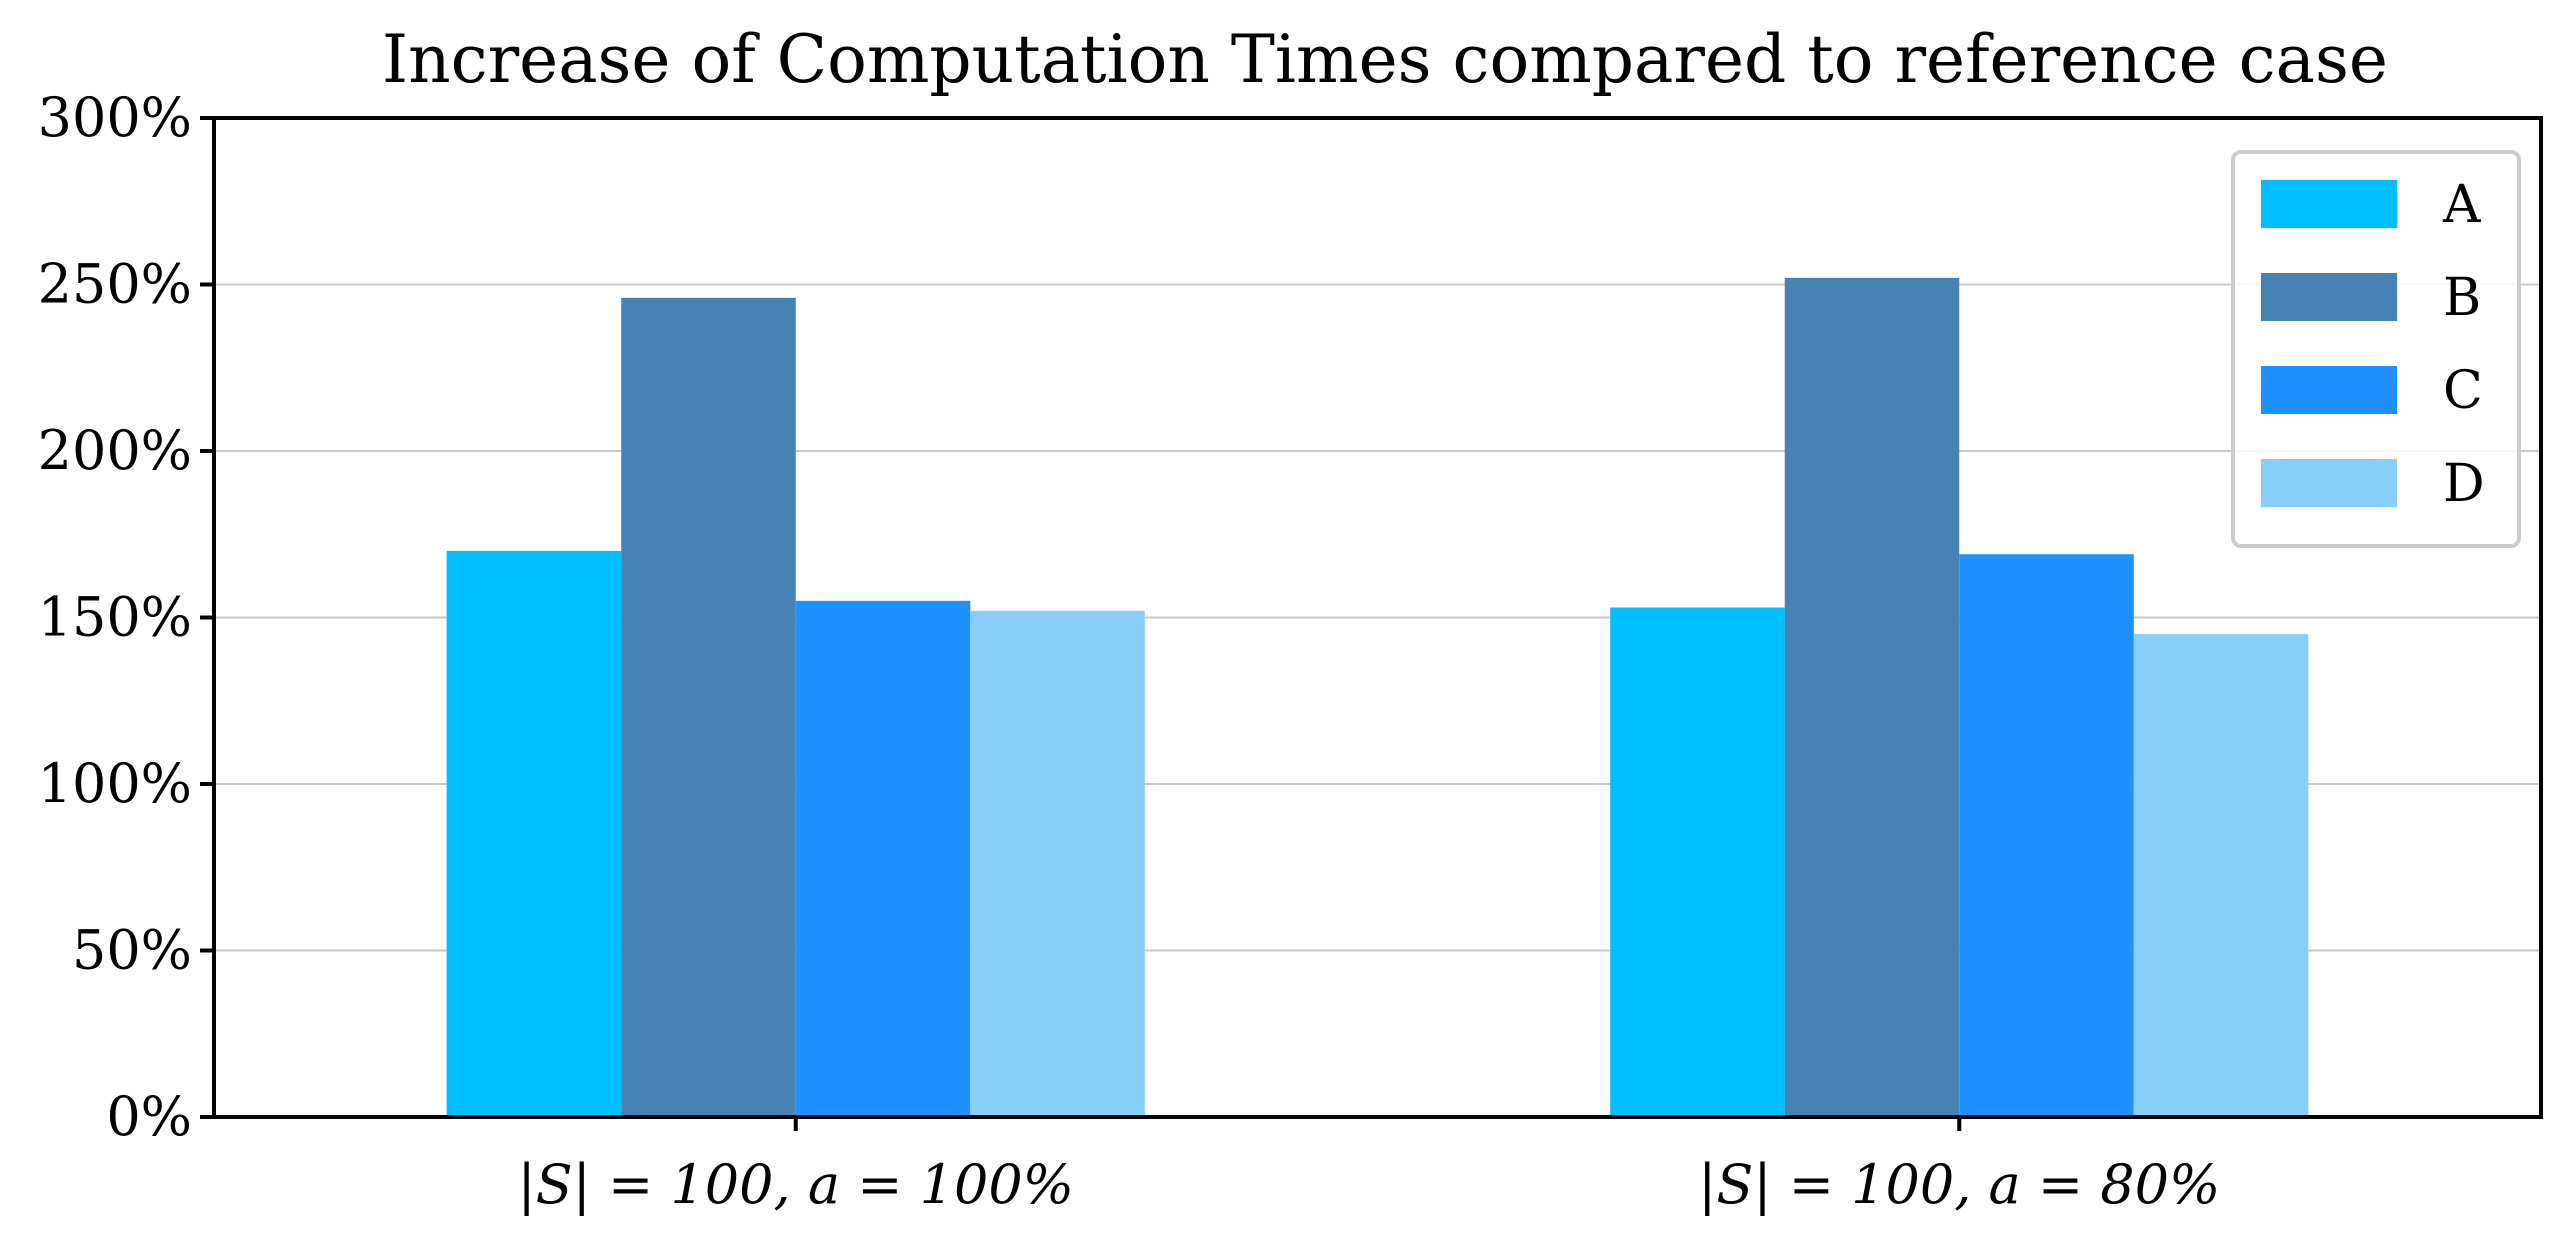  Describe the element at coordinates (149, 1116) in the screenshot. I see `y-tick-label: 0%` at that location.